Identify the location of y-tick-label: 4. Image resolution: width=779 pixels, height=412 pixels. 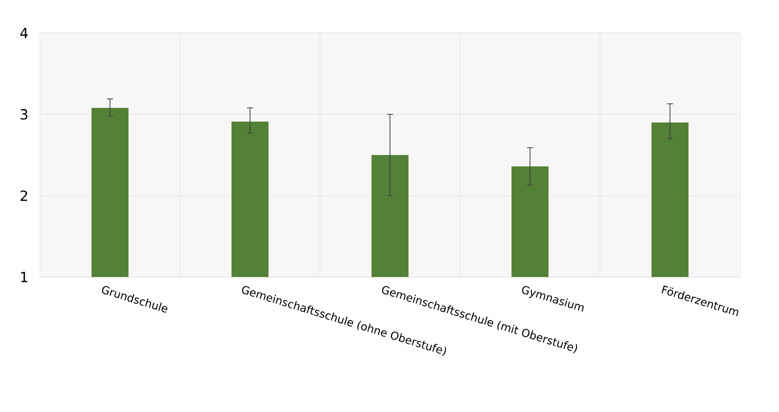
(24, 33).